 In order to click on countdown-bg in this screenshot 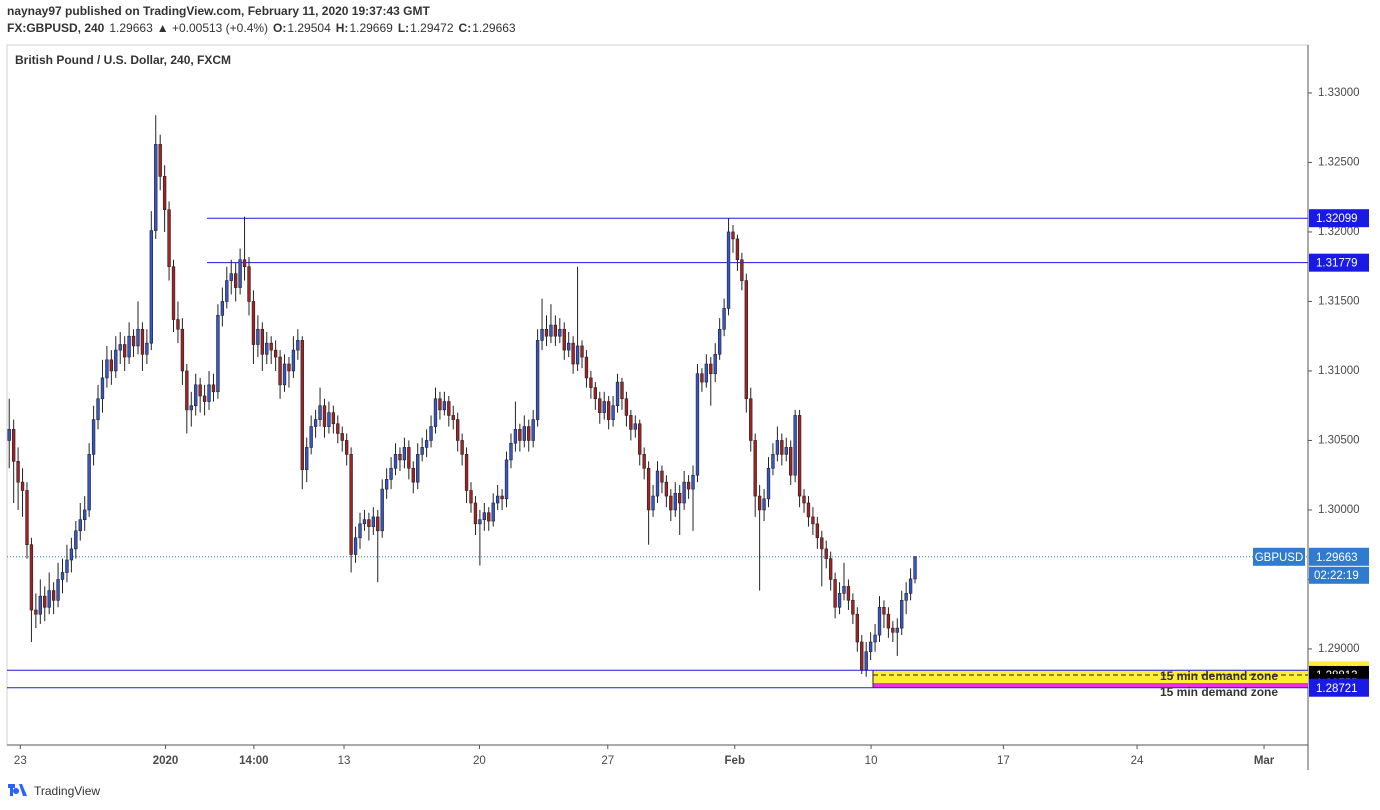, I will do `click(1339, 575)`.